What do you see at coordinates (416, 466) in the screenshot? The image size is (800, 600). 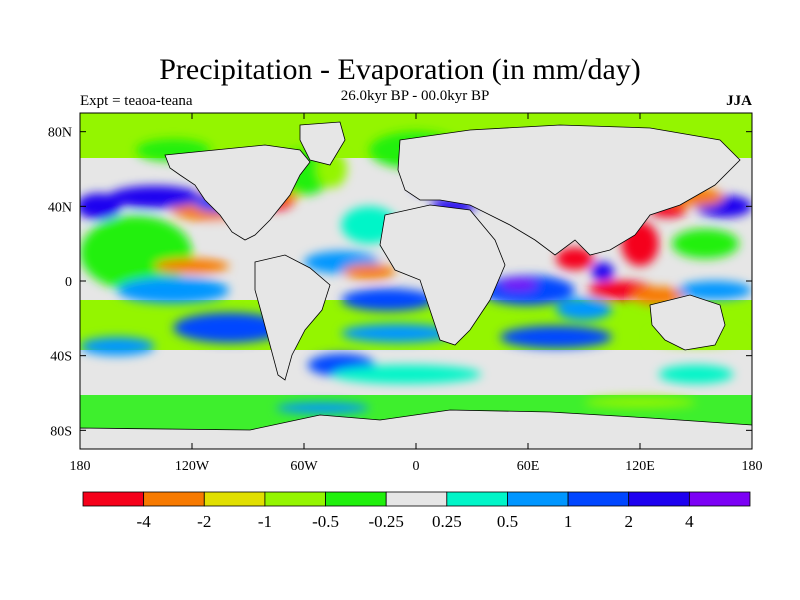 I see `x-tick-label: 0` at bounding box center [416, 466].